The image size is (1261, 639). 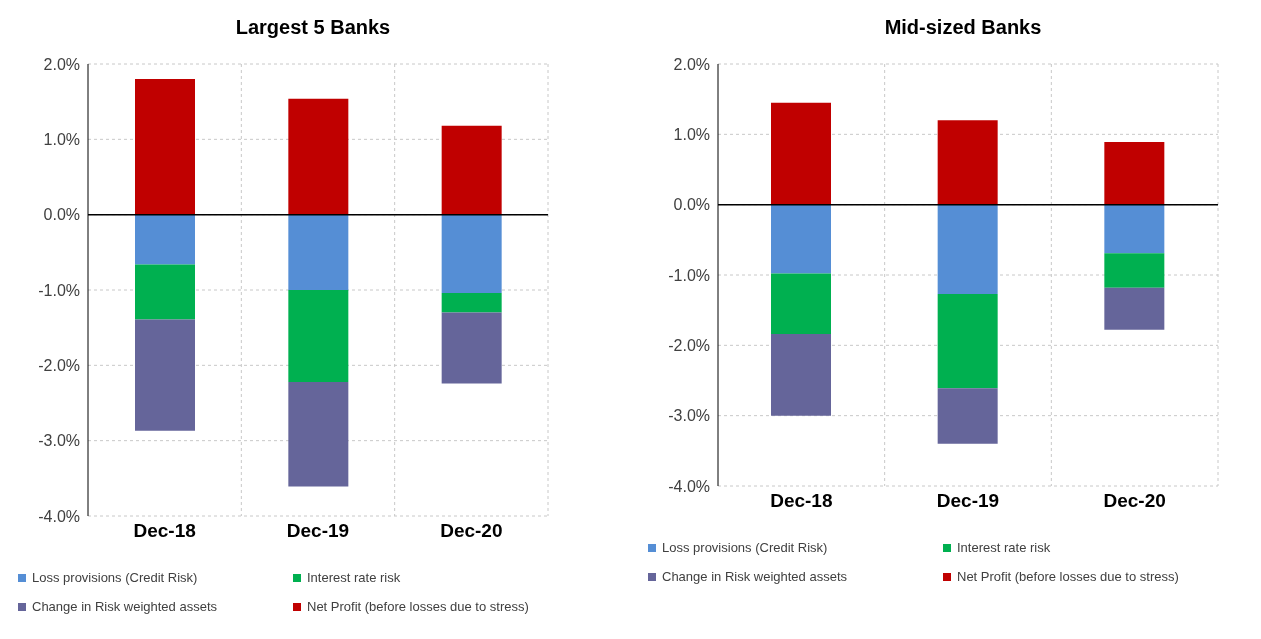 What do you see at coordinates (963, 28) in the screenshot?
I see `chart-title: Mid-sized Banks` at bounding box center [963, 28].